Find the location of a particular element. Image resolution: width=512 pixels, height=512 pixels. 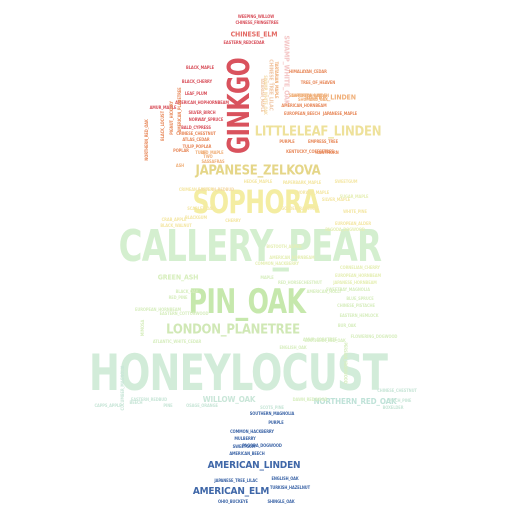

word-black-walnut: BLACK_WALNUT is located at coordinates (176, 225).